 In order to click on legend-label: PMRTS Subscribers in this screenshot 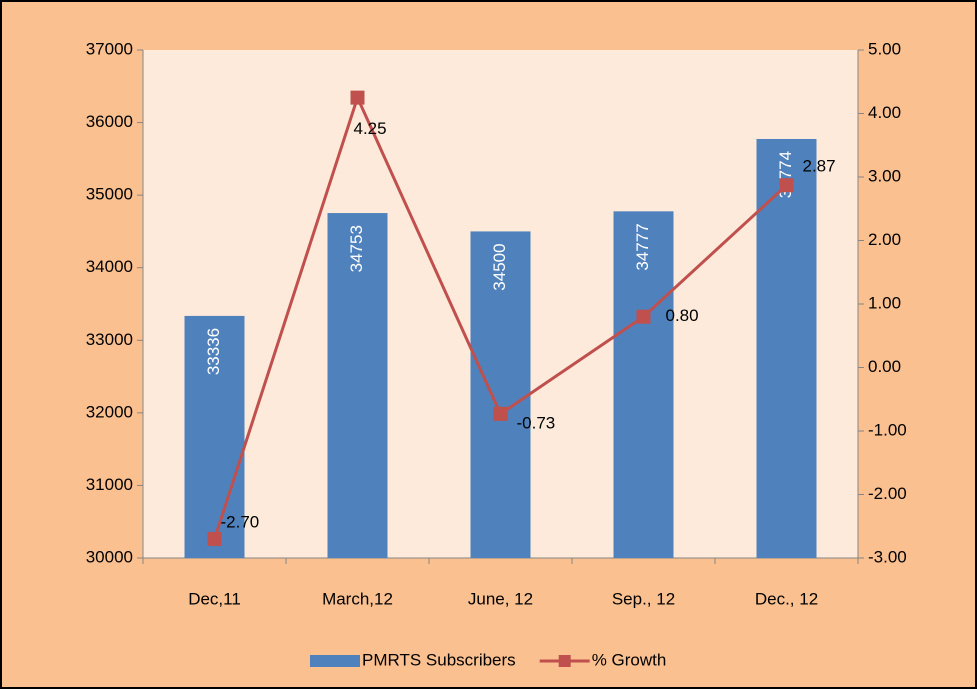, I will do `click(439, 659)`.